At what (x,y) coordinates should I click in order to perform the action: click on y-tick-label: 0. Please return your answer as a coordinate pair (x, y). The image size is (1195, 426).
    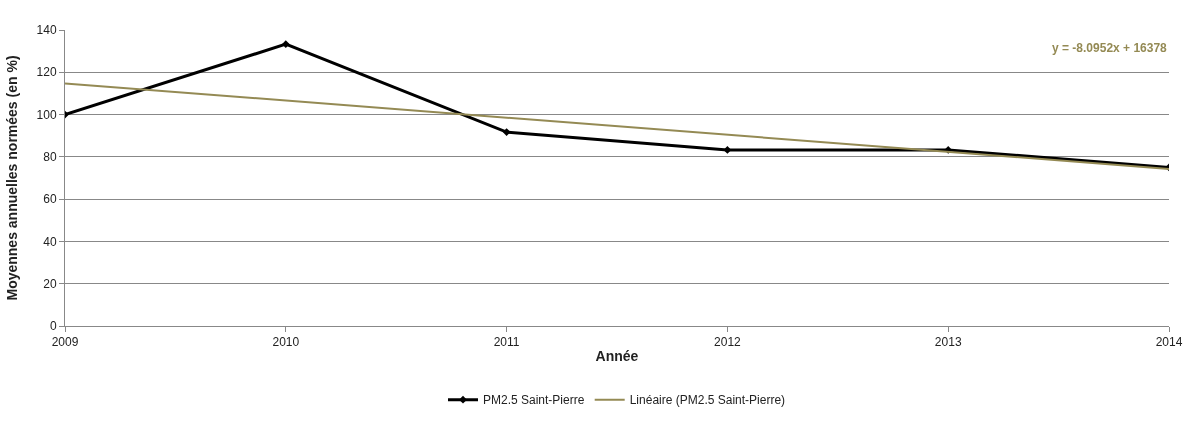
    Looking at the image, I should click on (53, 326).